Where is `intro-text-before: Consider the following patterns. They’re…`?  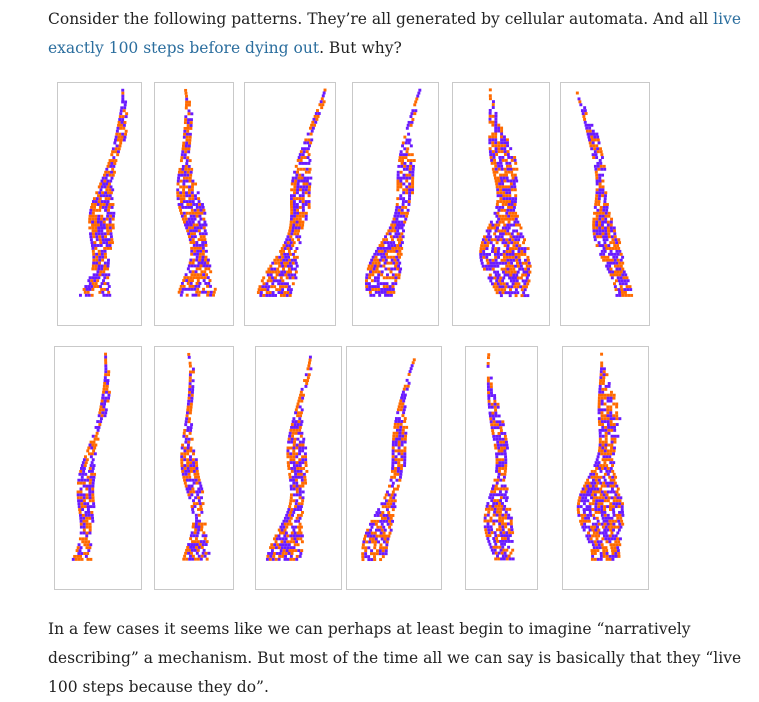
intro-text-before: Consider the following patterns. They’re… is located at coordinates (381, 19).